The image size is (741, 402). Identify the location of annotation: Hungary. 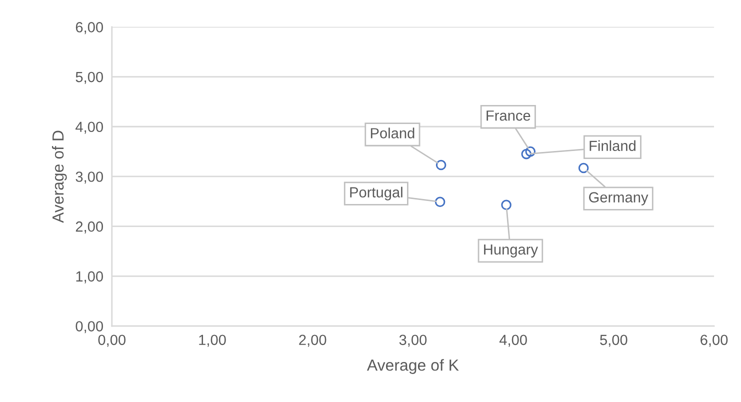
(511, 251).